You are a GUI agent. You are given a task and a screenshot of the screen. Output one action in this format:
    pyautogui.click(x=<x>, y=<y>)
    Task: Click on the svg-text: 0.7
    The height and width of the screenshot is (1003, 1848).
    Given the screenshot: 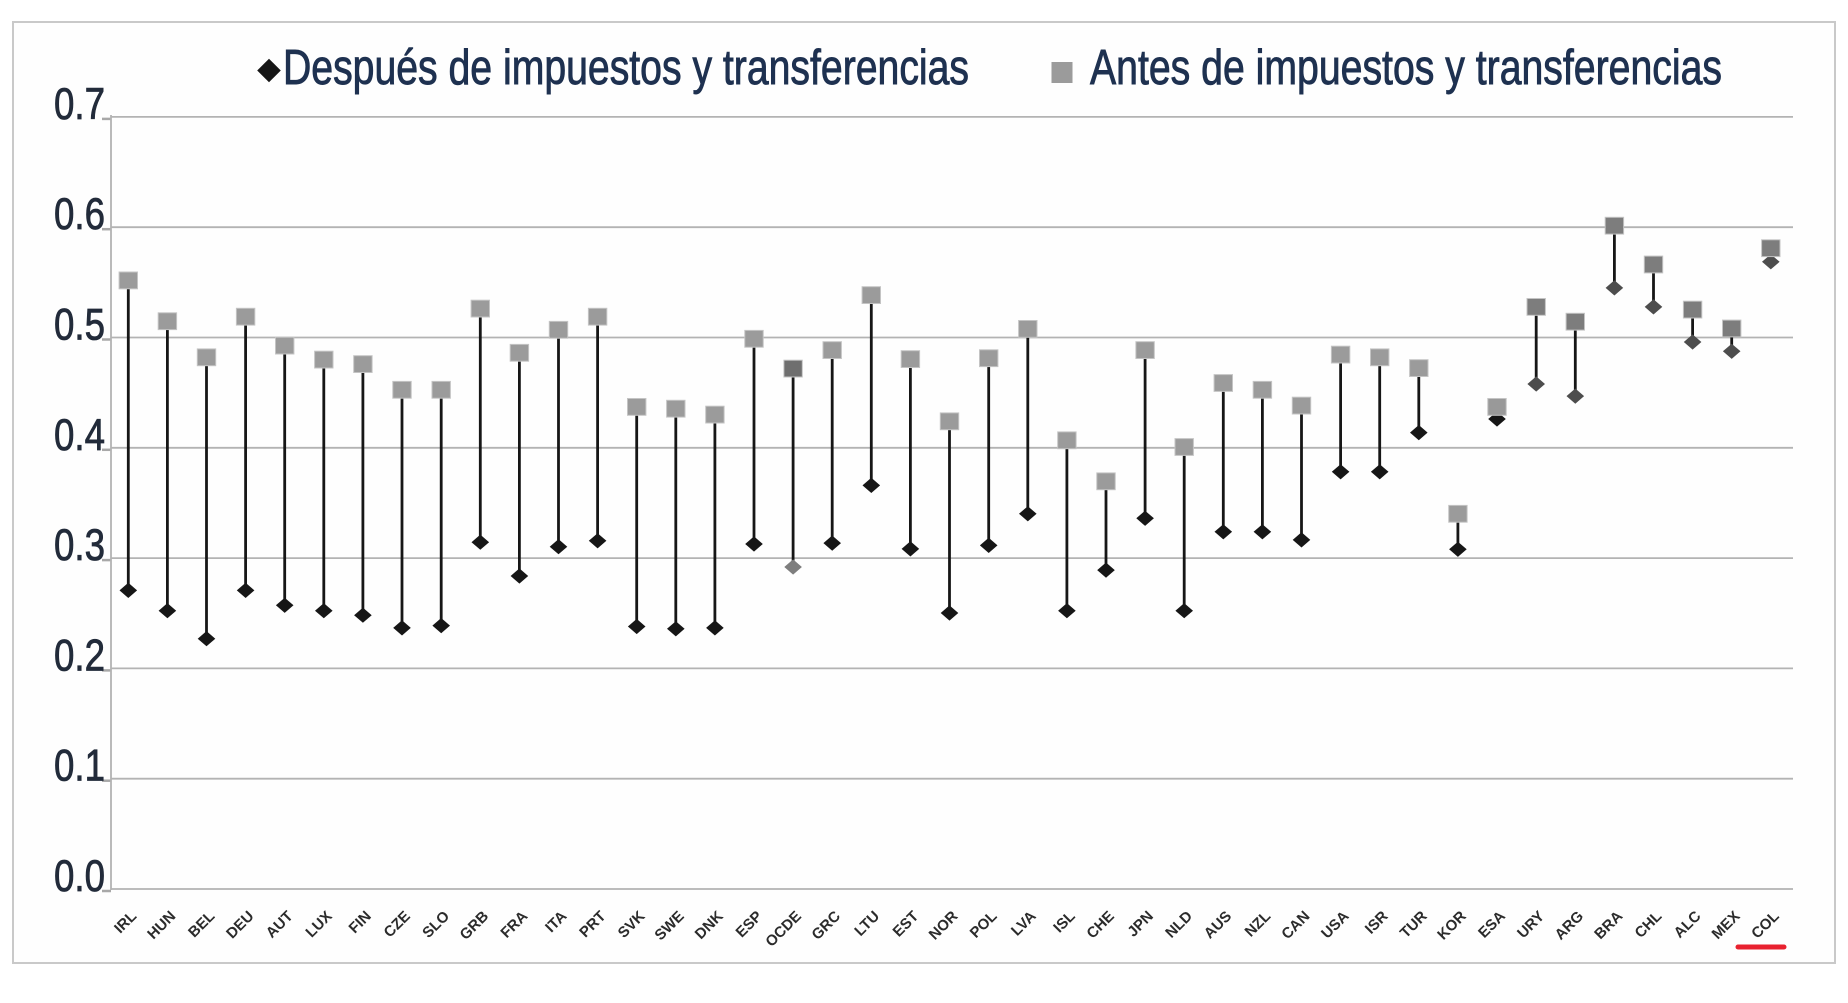 What is the action you would take?
    pyautogui.click(x=79, y=104)
    